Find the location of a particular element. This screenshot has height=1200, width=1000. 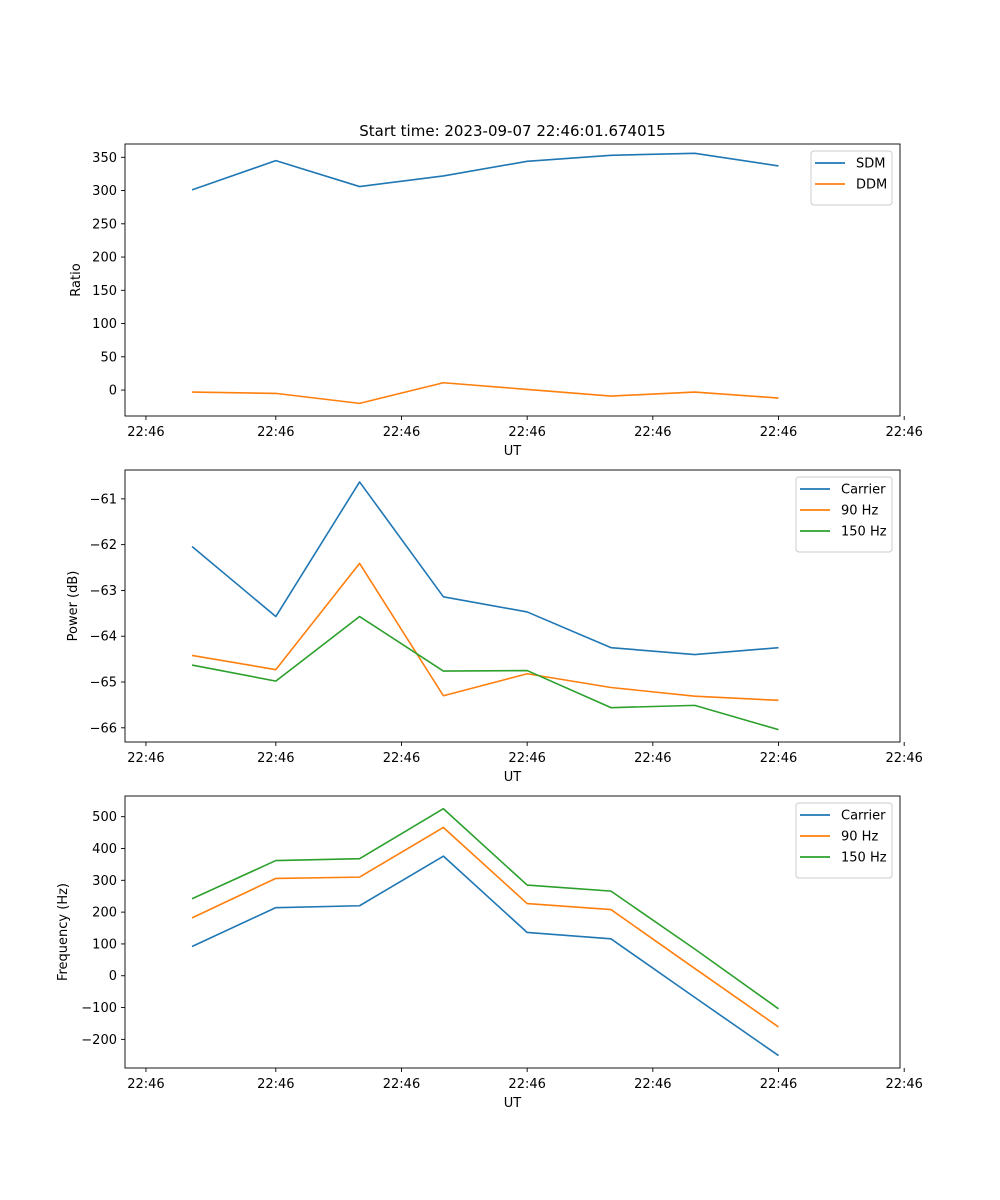

series-line-ddm is located at coordinates (485, 393).